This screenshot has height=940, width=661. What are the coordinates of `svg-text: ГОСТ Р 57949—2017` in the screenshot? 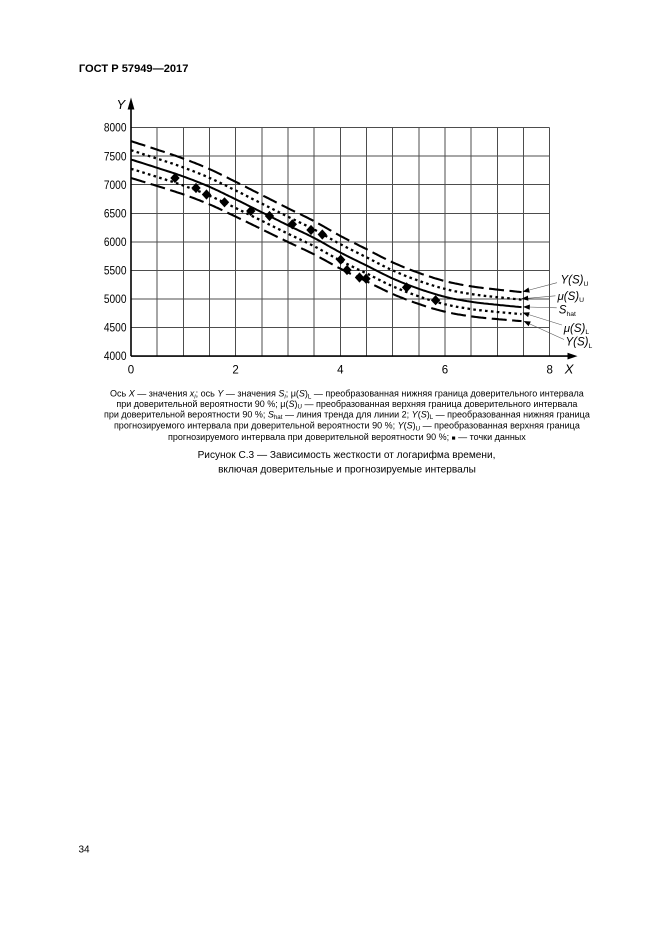 It's located at (133, 69).